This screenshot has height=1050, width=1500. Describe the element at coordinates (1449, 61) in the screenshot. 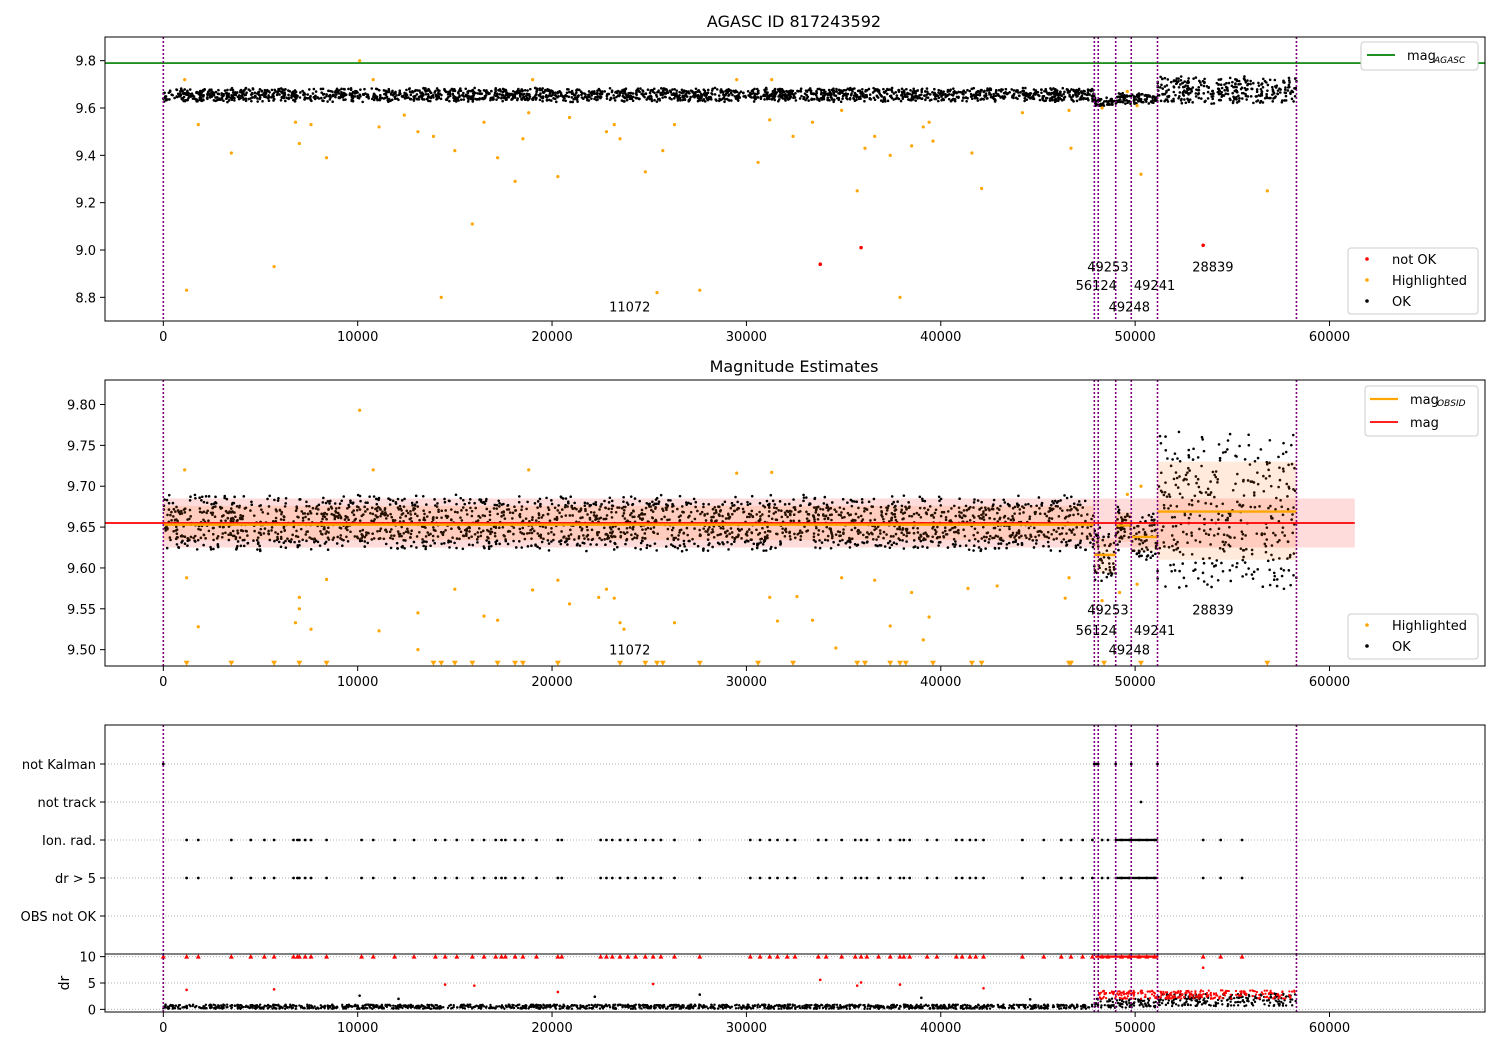

I see `legend-sub-agasc: AGASC` at that location.